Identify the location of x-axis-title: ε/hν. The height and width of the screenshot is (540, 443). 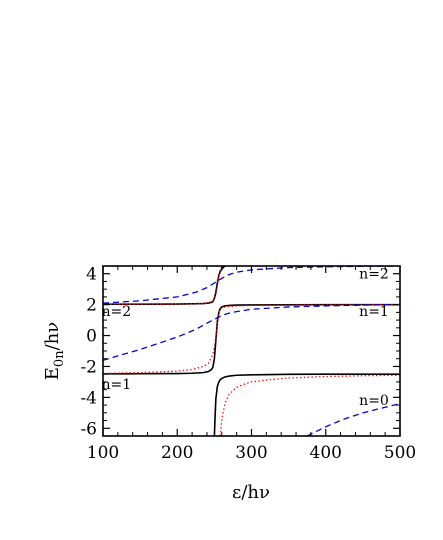
(251, 492).